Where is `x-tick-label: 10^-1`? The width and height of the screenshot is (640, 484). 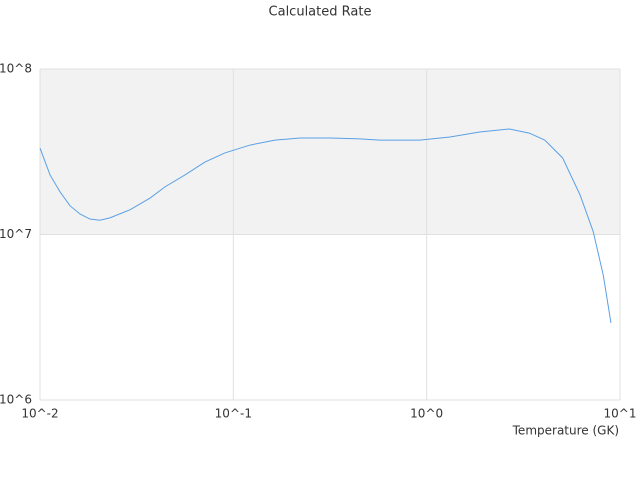
x-tick-label: 10^-1 is located at coordinates (233, 414).